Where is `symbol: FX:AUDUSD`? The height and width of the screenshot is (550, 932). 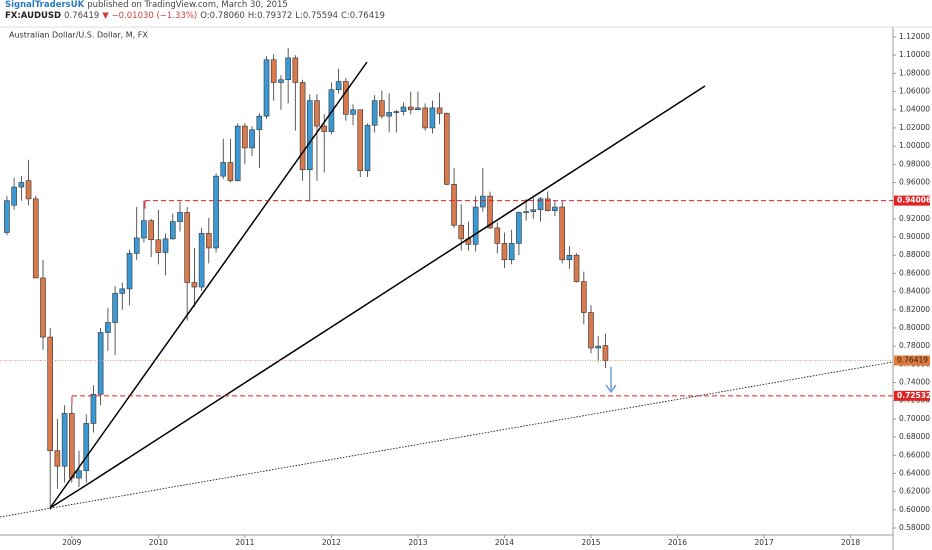 symbol: FX:AUDUSD is located at coordinates (33, 16).